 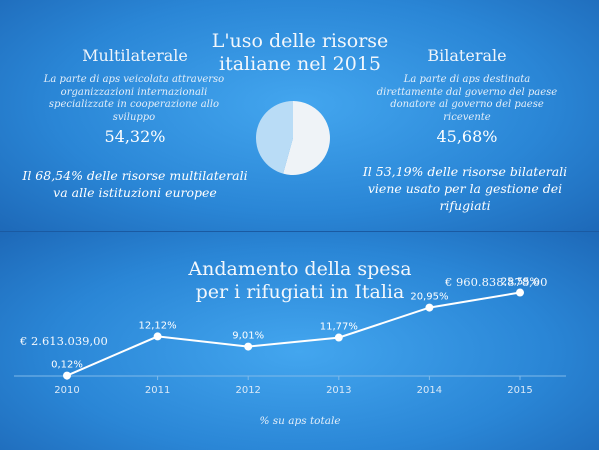 I want to click on data-label: 0,12%, so click(x=67, y=365).